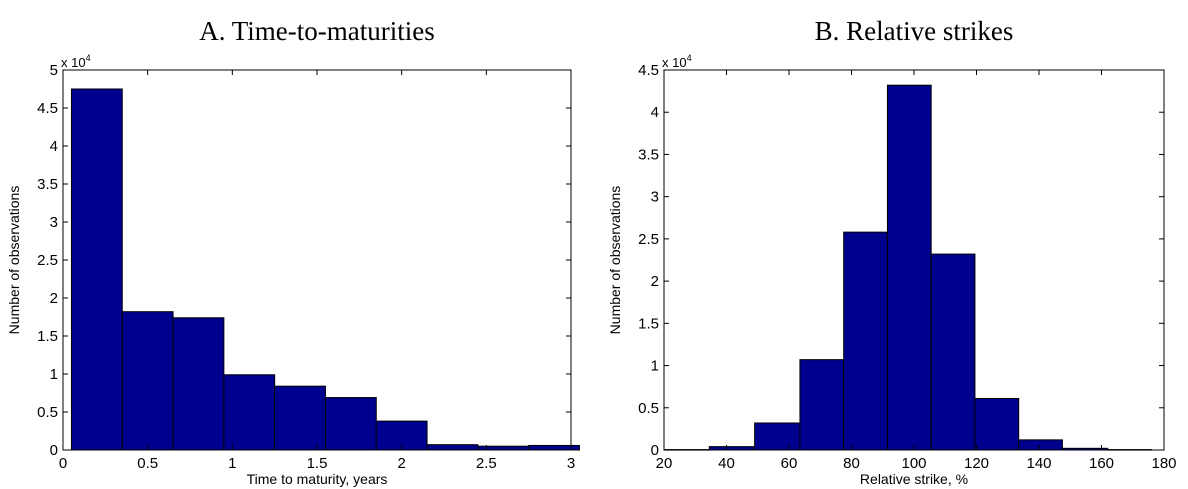 The width and height of the screenshot is (1188, 489). What do you see at coordinates (317, 479) in the screenshot?
I see `x-axis-label: Time to maturity, years` at bounding box center [317, 479].